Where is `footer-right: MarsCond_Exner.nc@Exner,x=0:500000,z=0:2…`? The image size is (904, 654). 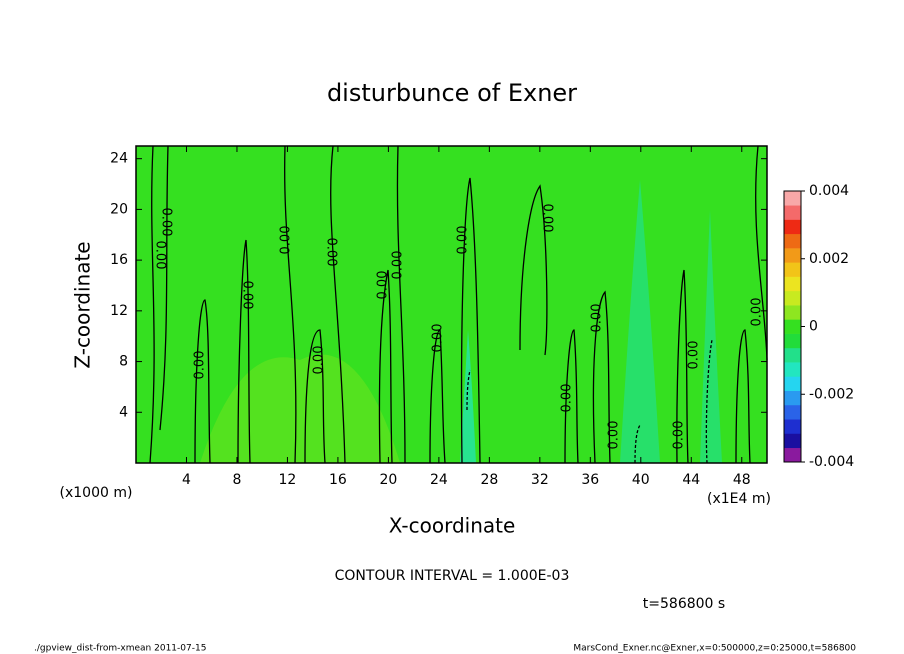 footer-right: MarsCond_Exner.nc@Exner,x=0:500000,z=0:2… is located at coordinates (714, 649).